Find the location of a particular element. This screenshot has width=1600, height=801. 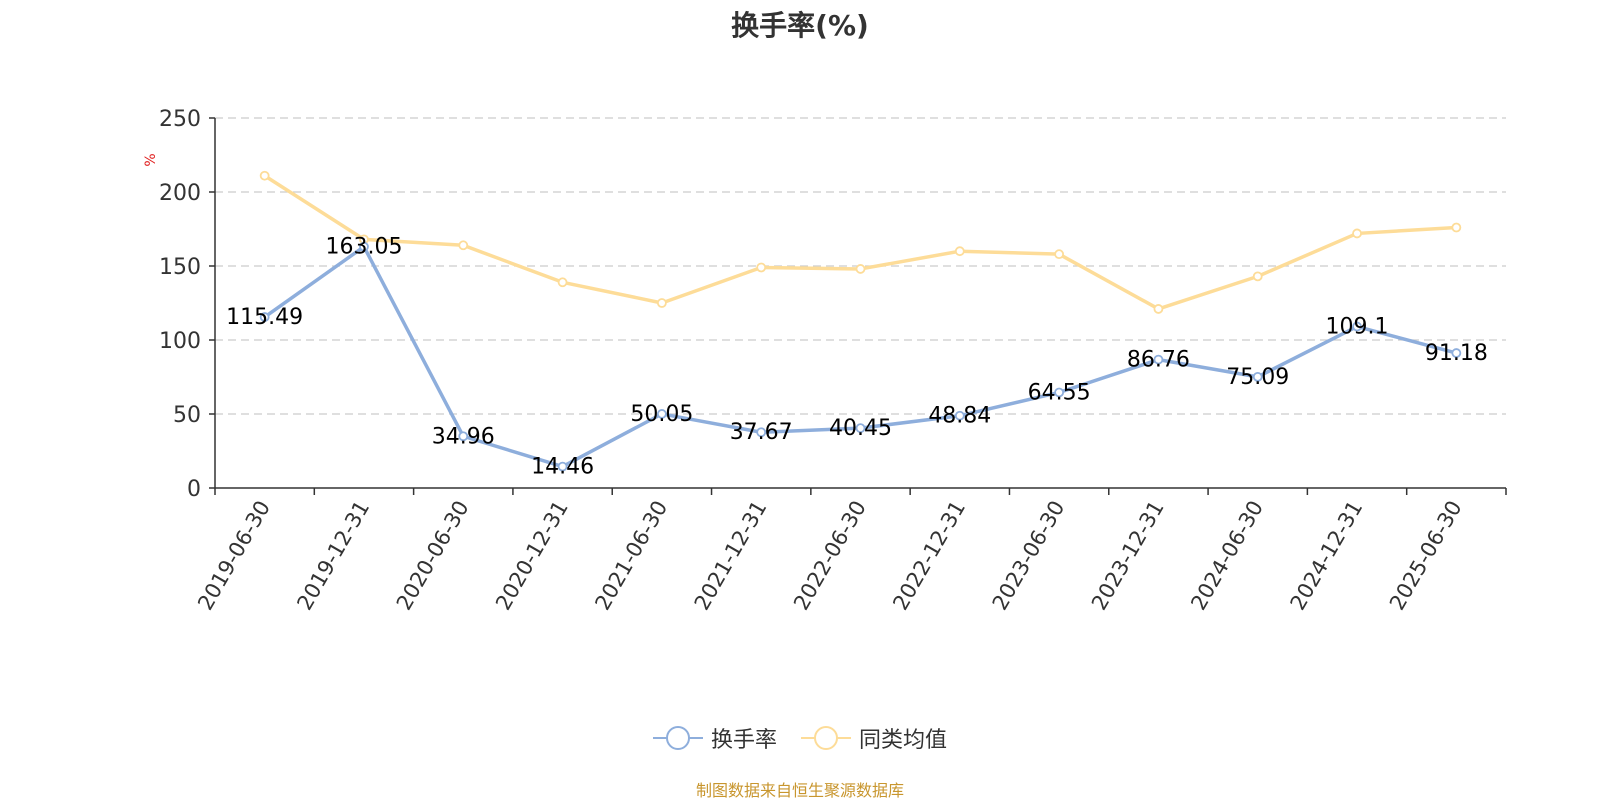

data-label: 91.18 is located at coordinates (1456, 353).